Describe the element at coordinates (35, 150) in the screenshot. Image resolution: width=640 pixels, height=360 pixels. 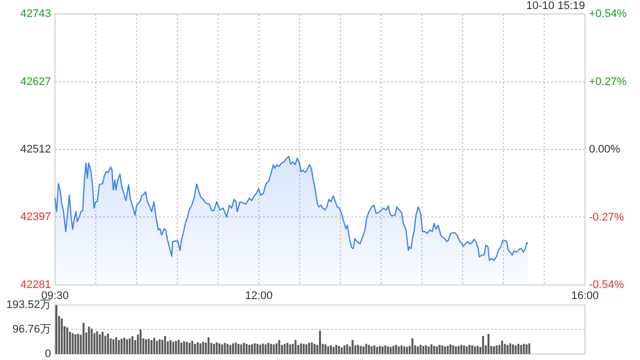
I see `y-tick-label: 42512` at that location.